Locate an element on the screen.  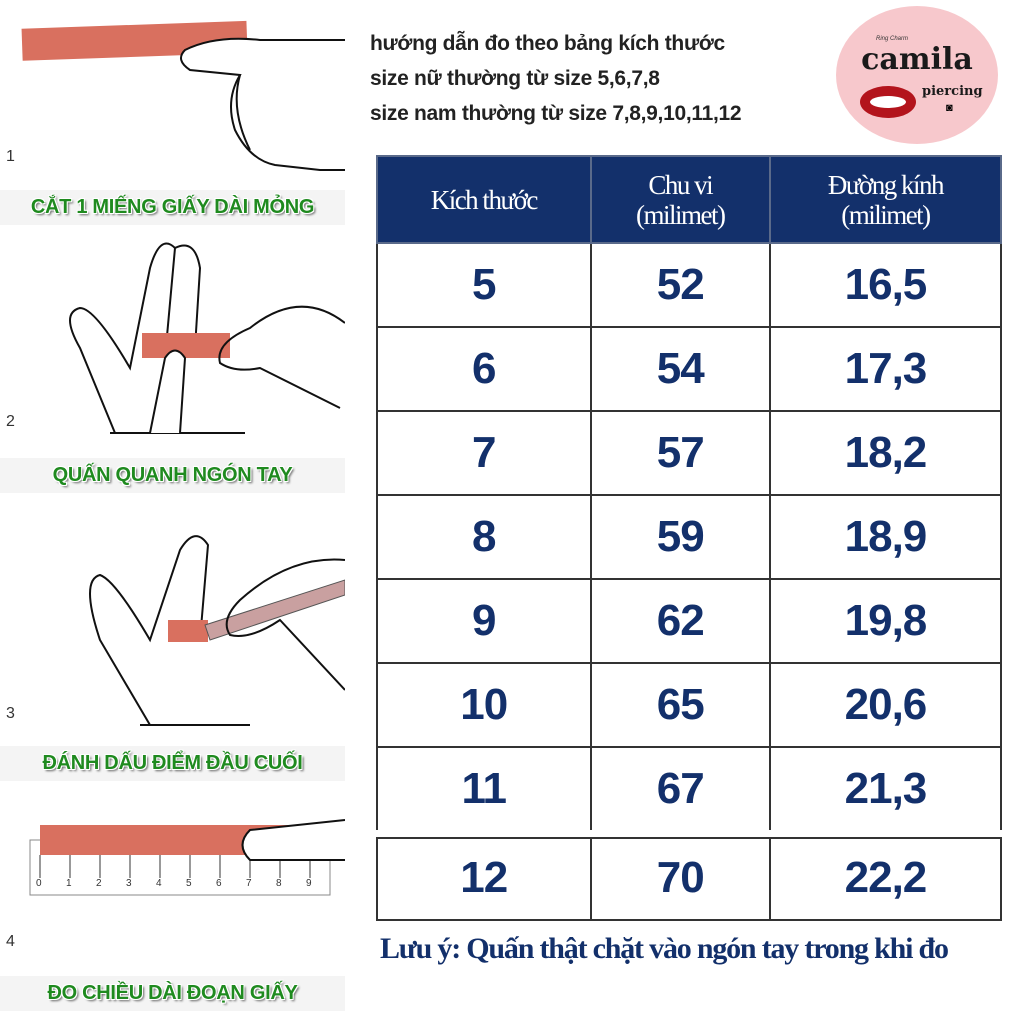
intro-line: size nam thường từ size 7,8,9,10,11,12 is located at coordinates (556, 113).